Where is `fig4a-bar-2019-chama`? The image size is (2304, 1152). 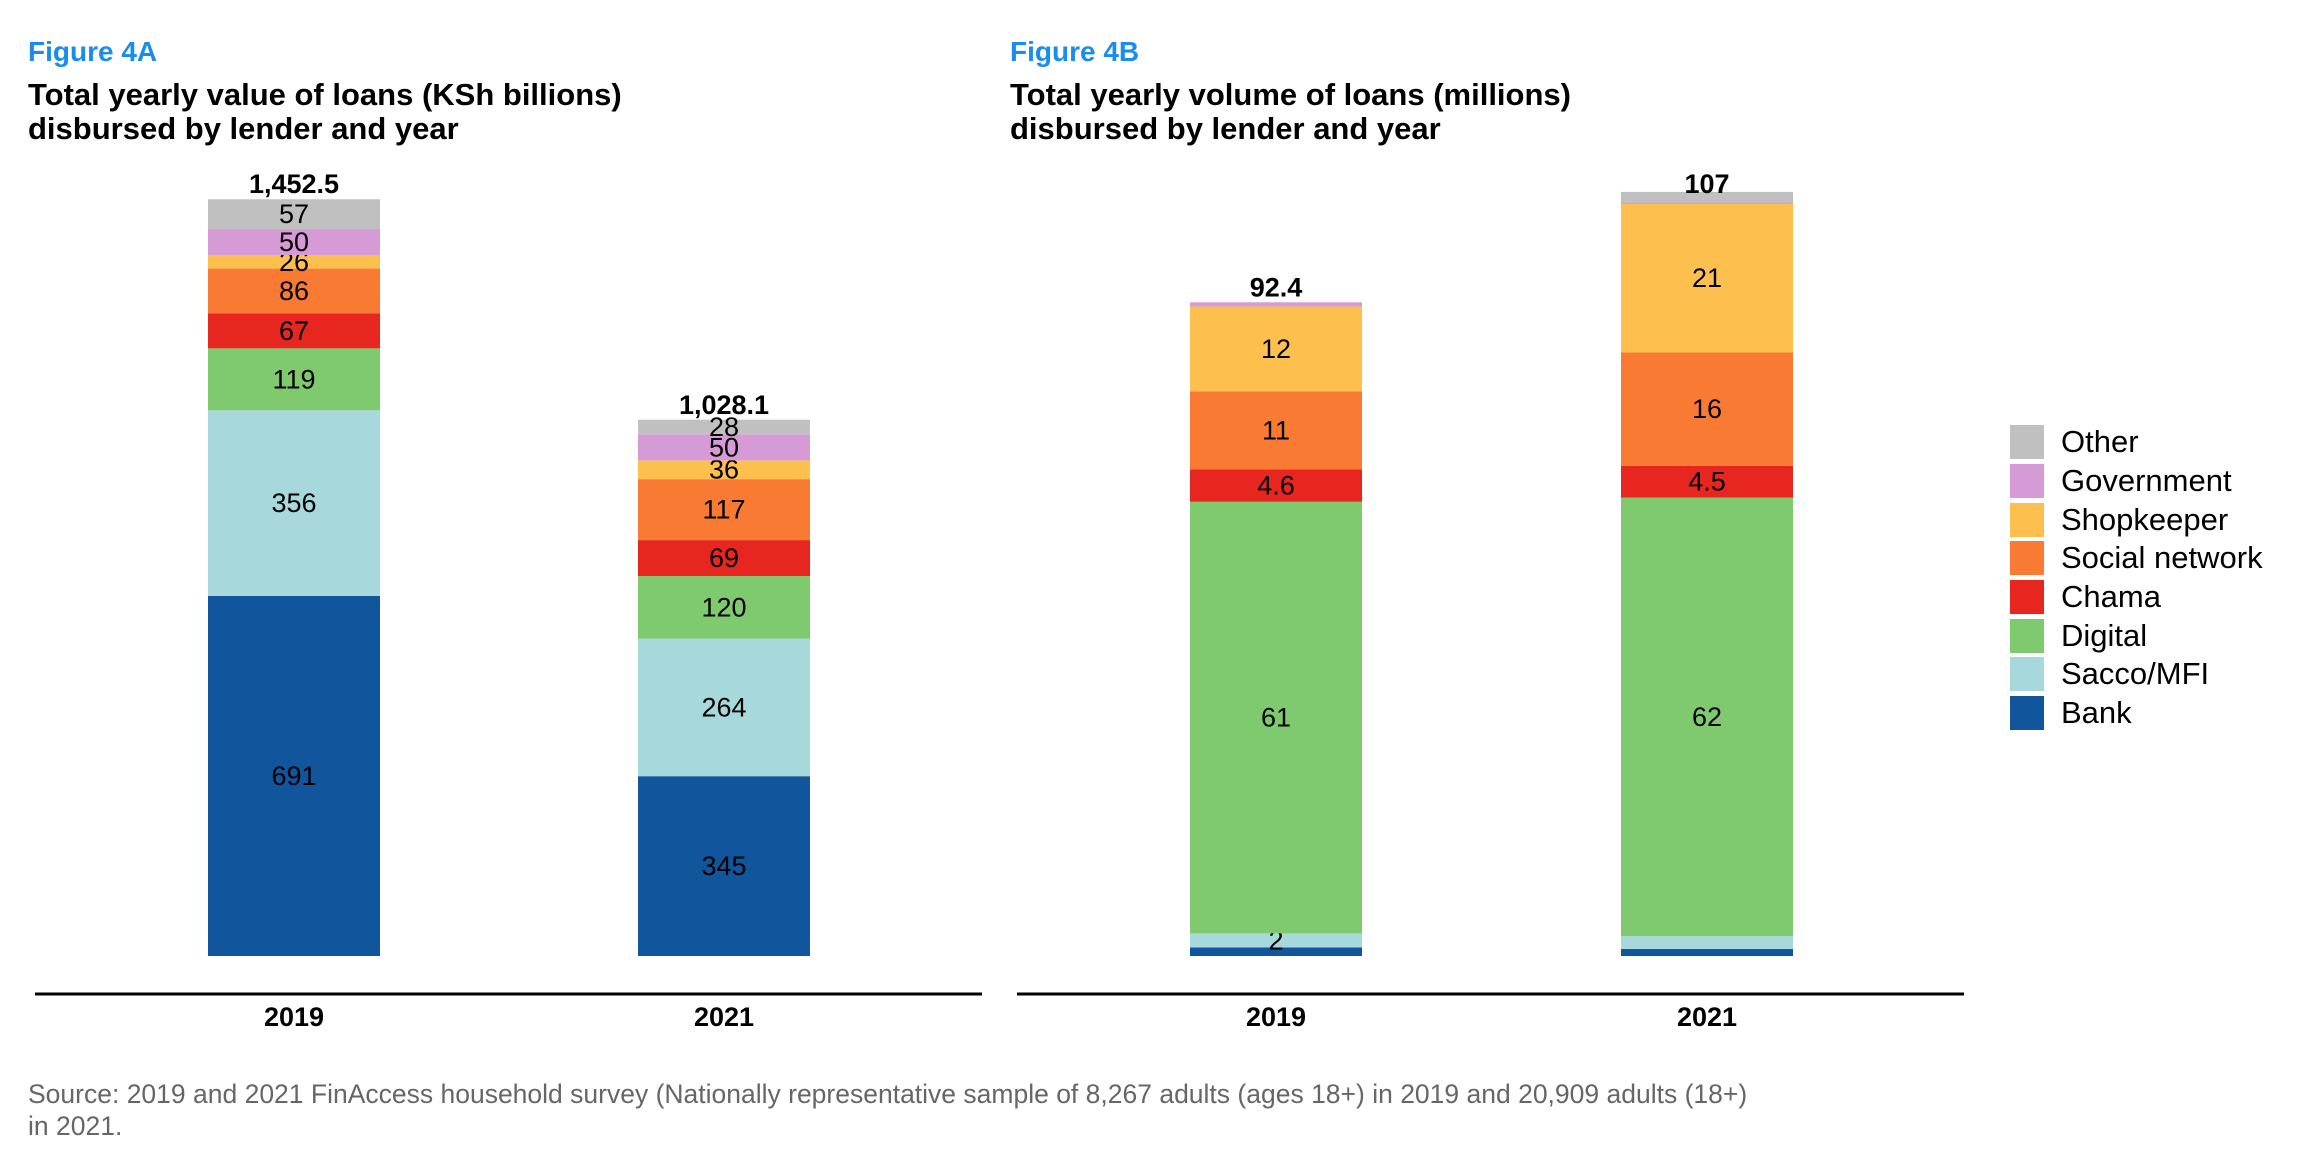 fig4a-bar-2019-chama is located at coordinates (294, 331).